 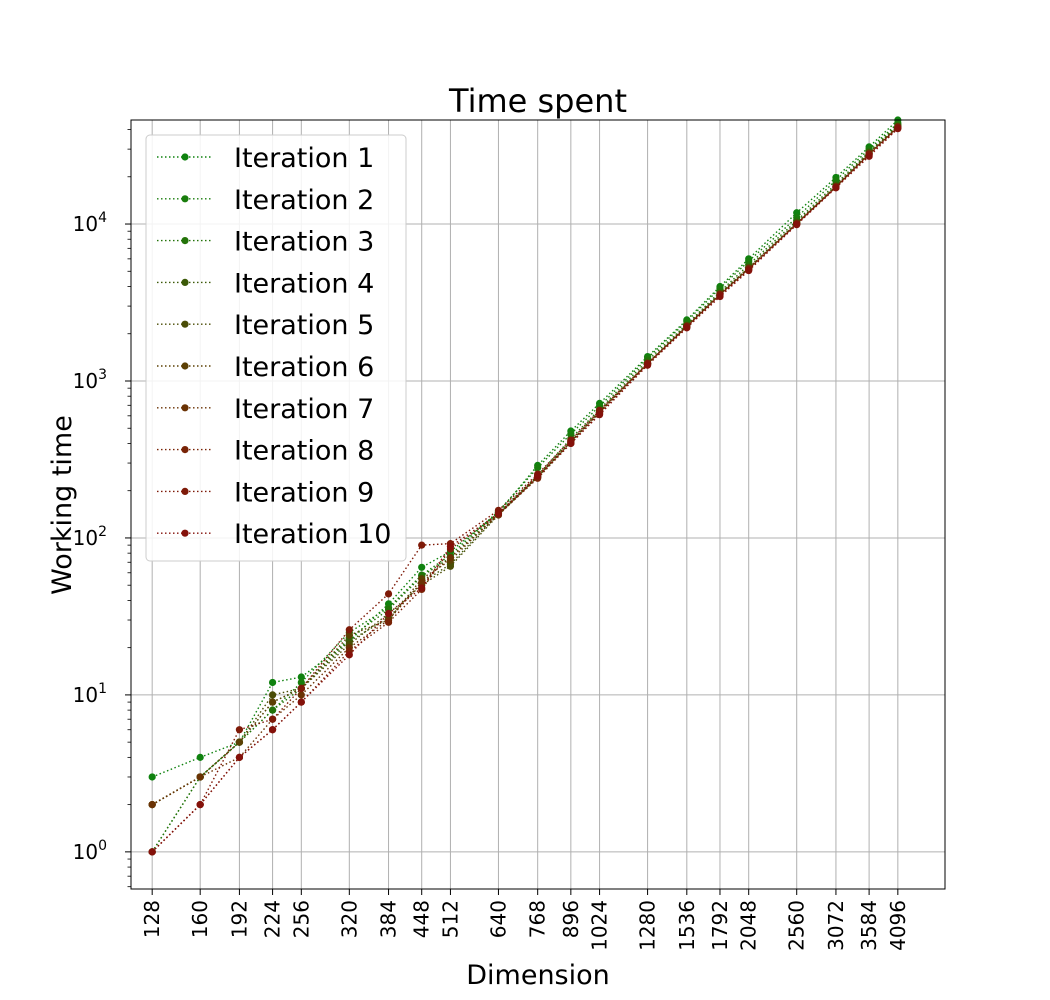 I want to click on x-tick-label: 256, so click(x=301, y=919).